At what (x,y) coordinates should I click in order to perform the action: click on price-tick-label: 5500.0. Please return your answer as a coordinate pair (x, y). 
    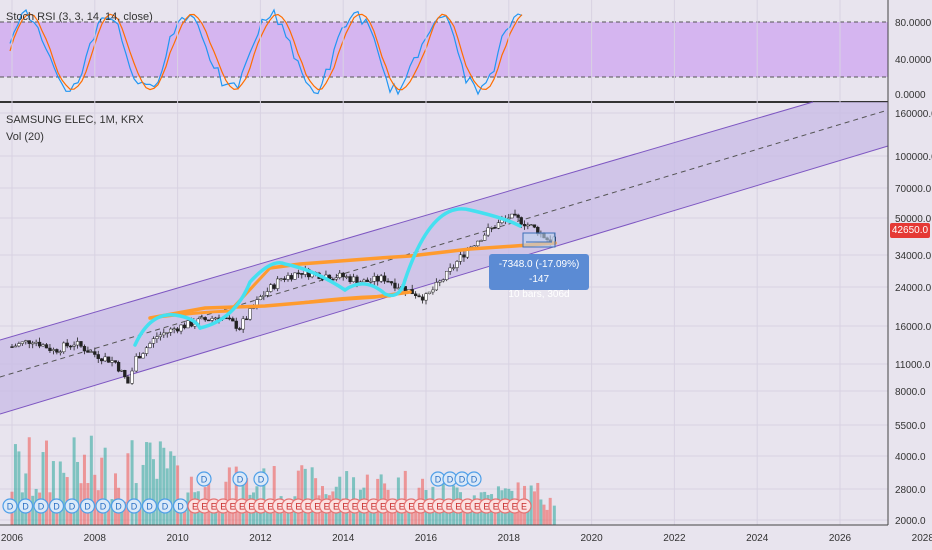
    Looking at the image, I should click on (910, 426).